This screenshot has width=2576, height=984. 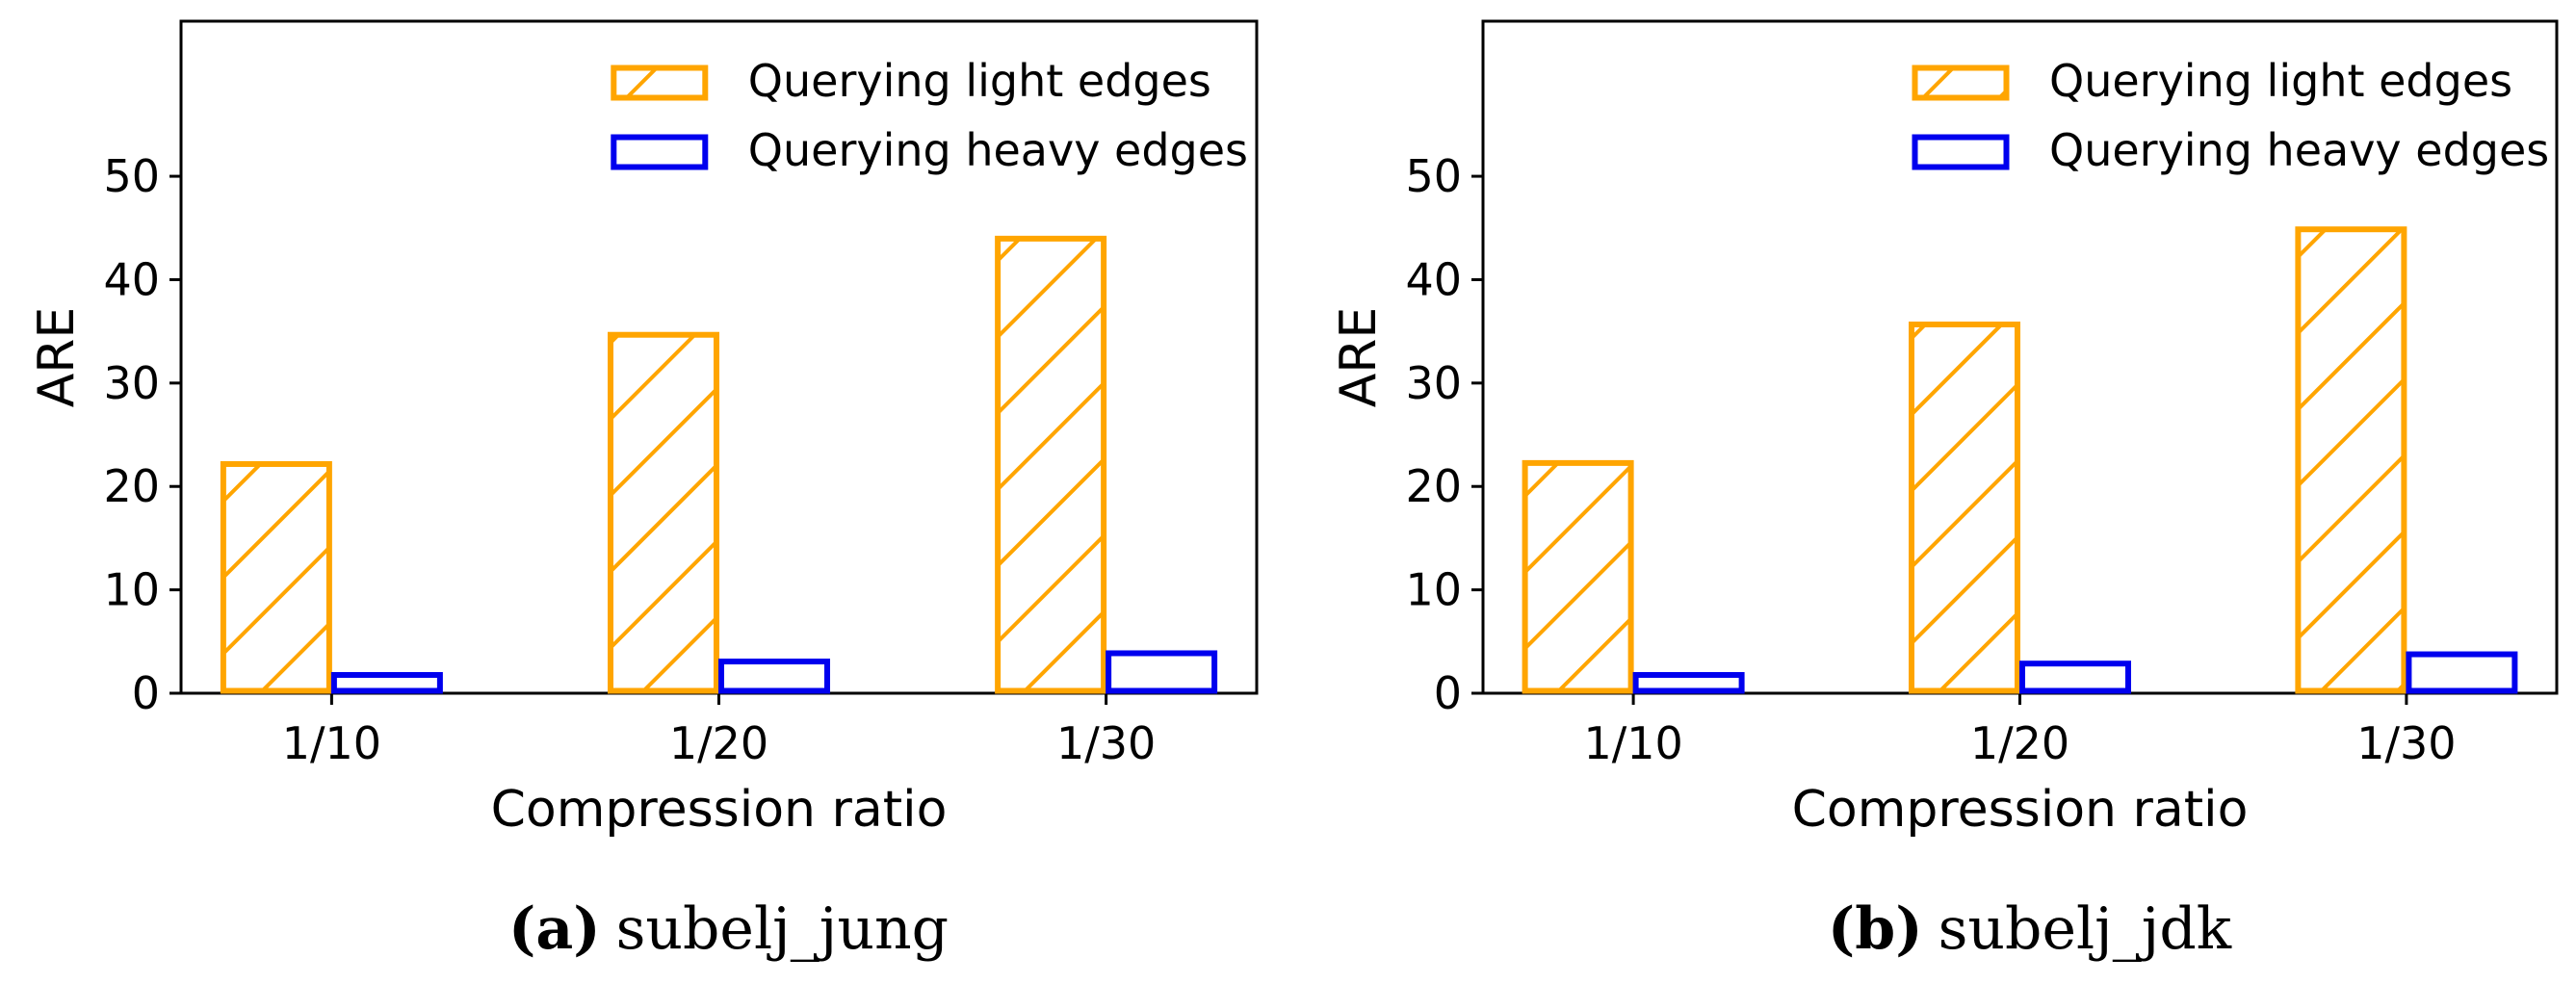 I want to click on panel-label: (b), so click(x=1875, y=929).